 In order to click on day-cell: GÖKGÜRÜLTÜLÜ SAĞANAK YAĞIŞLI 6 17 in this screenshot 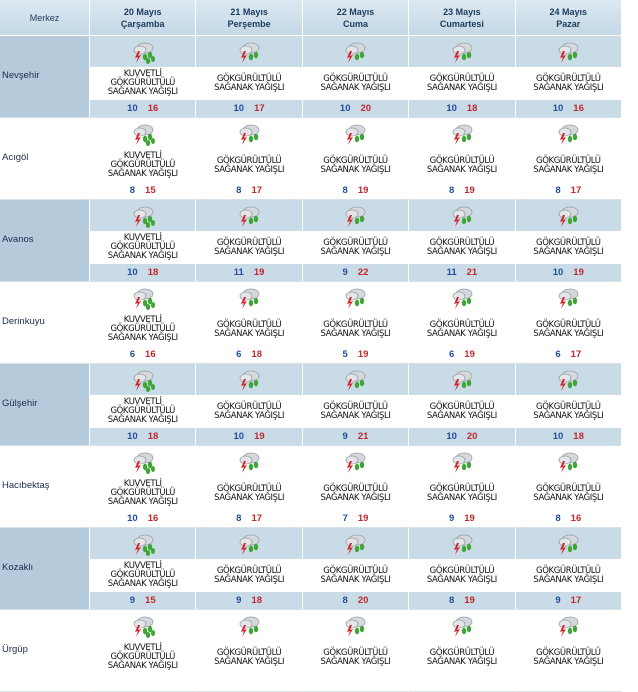, I will do `click(568, 323)`.